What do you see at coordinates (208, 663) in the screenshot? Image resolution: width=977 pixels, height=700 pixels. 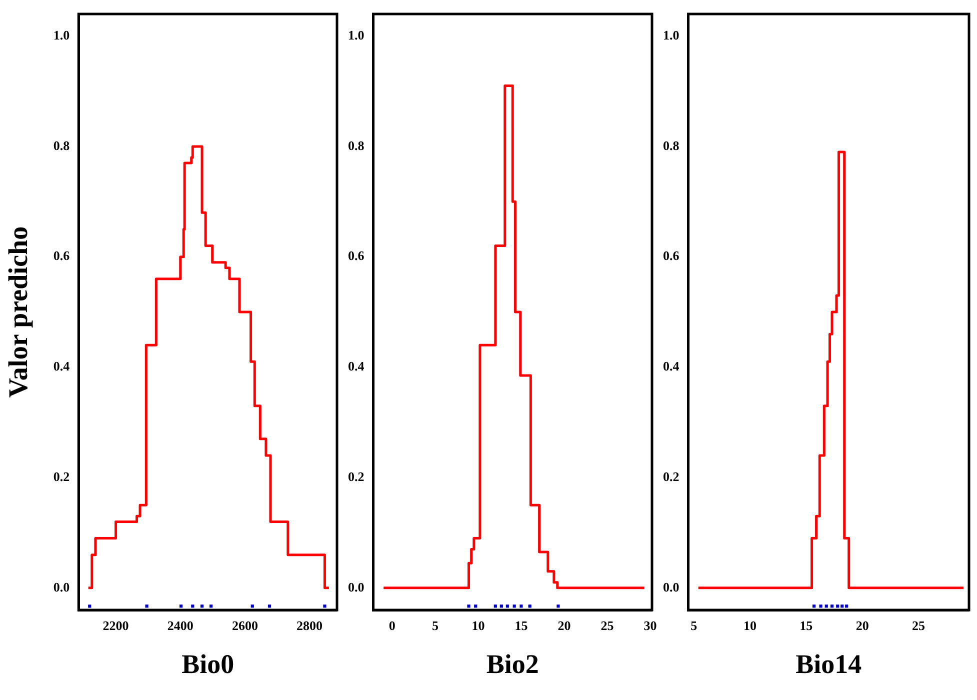 I see `x-axis-title: Bio0` at bounding box center [208, 663].